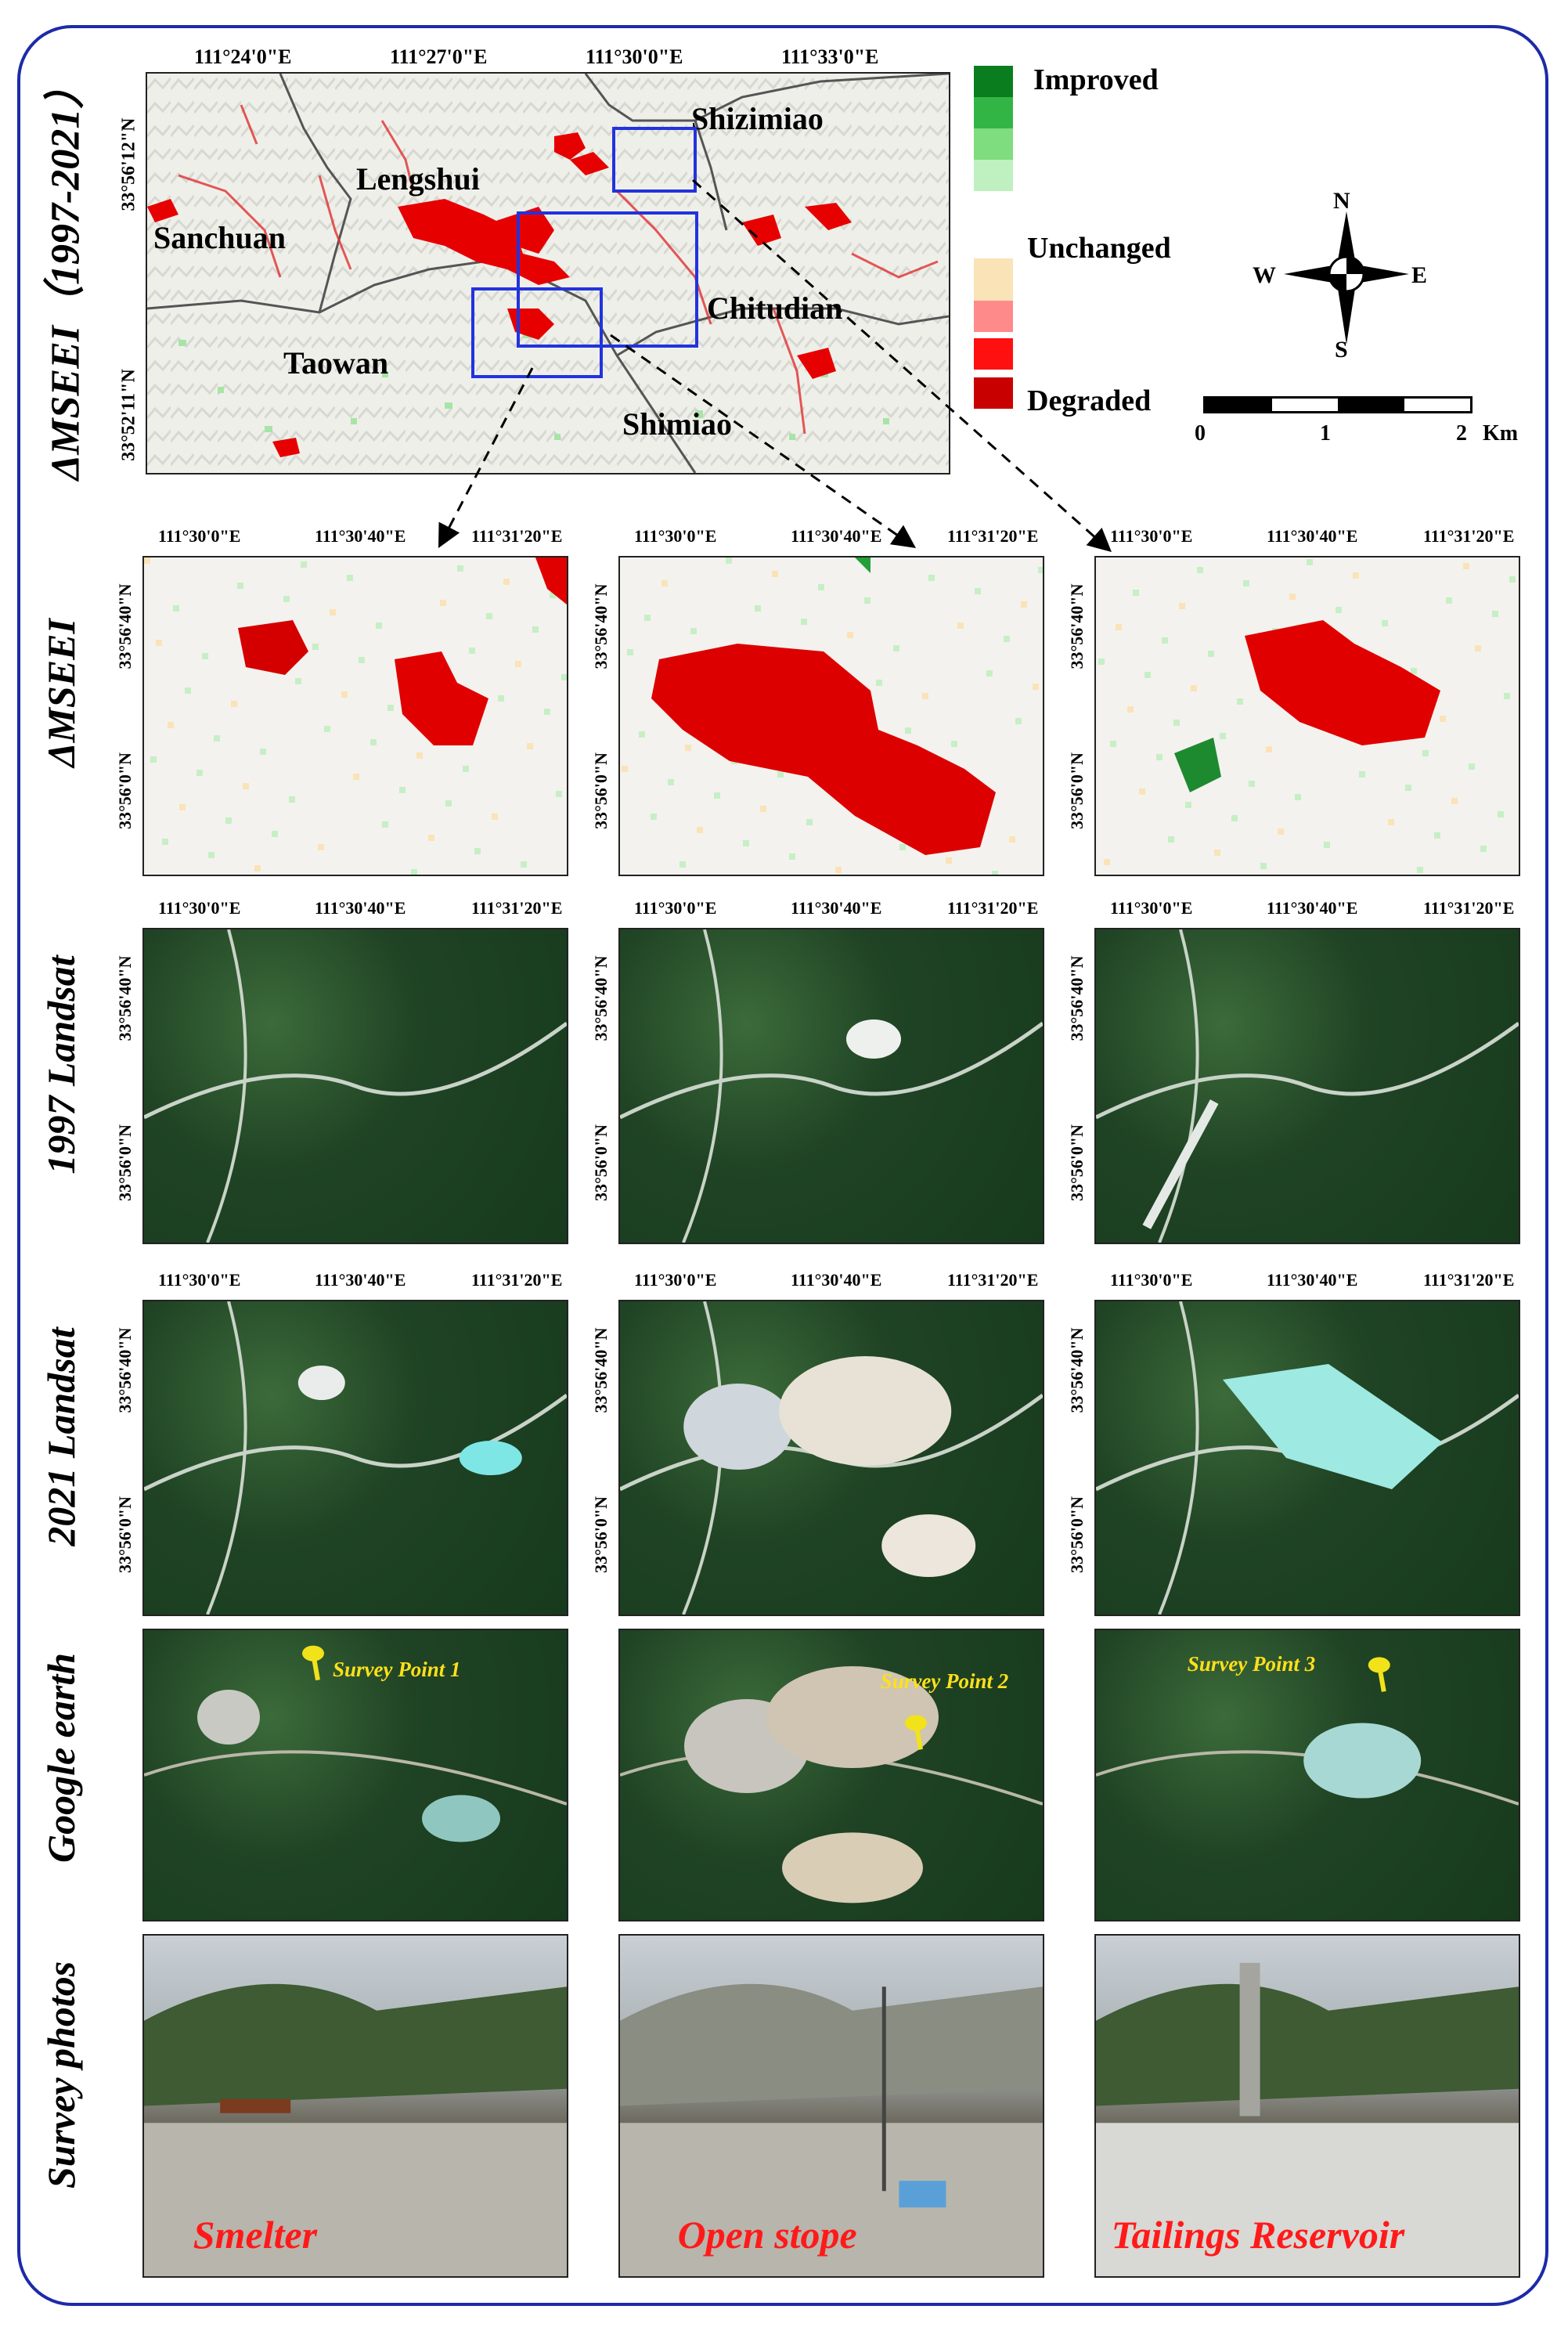  Describe the element at coordinates (1096, 79) in the screenshot. I see `legend-label: Improved` at that location.